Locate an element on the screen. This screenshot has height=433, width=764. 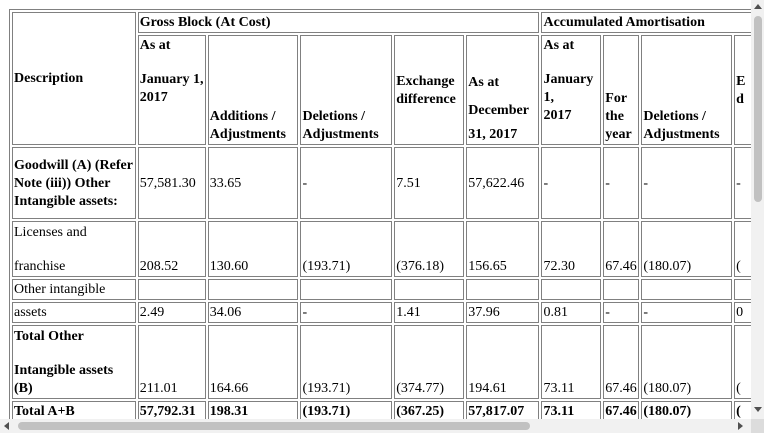
cell-exchange: 7.51 is located at coordinates (429, 183).